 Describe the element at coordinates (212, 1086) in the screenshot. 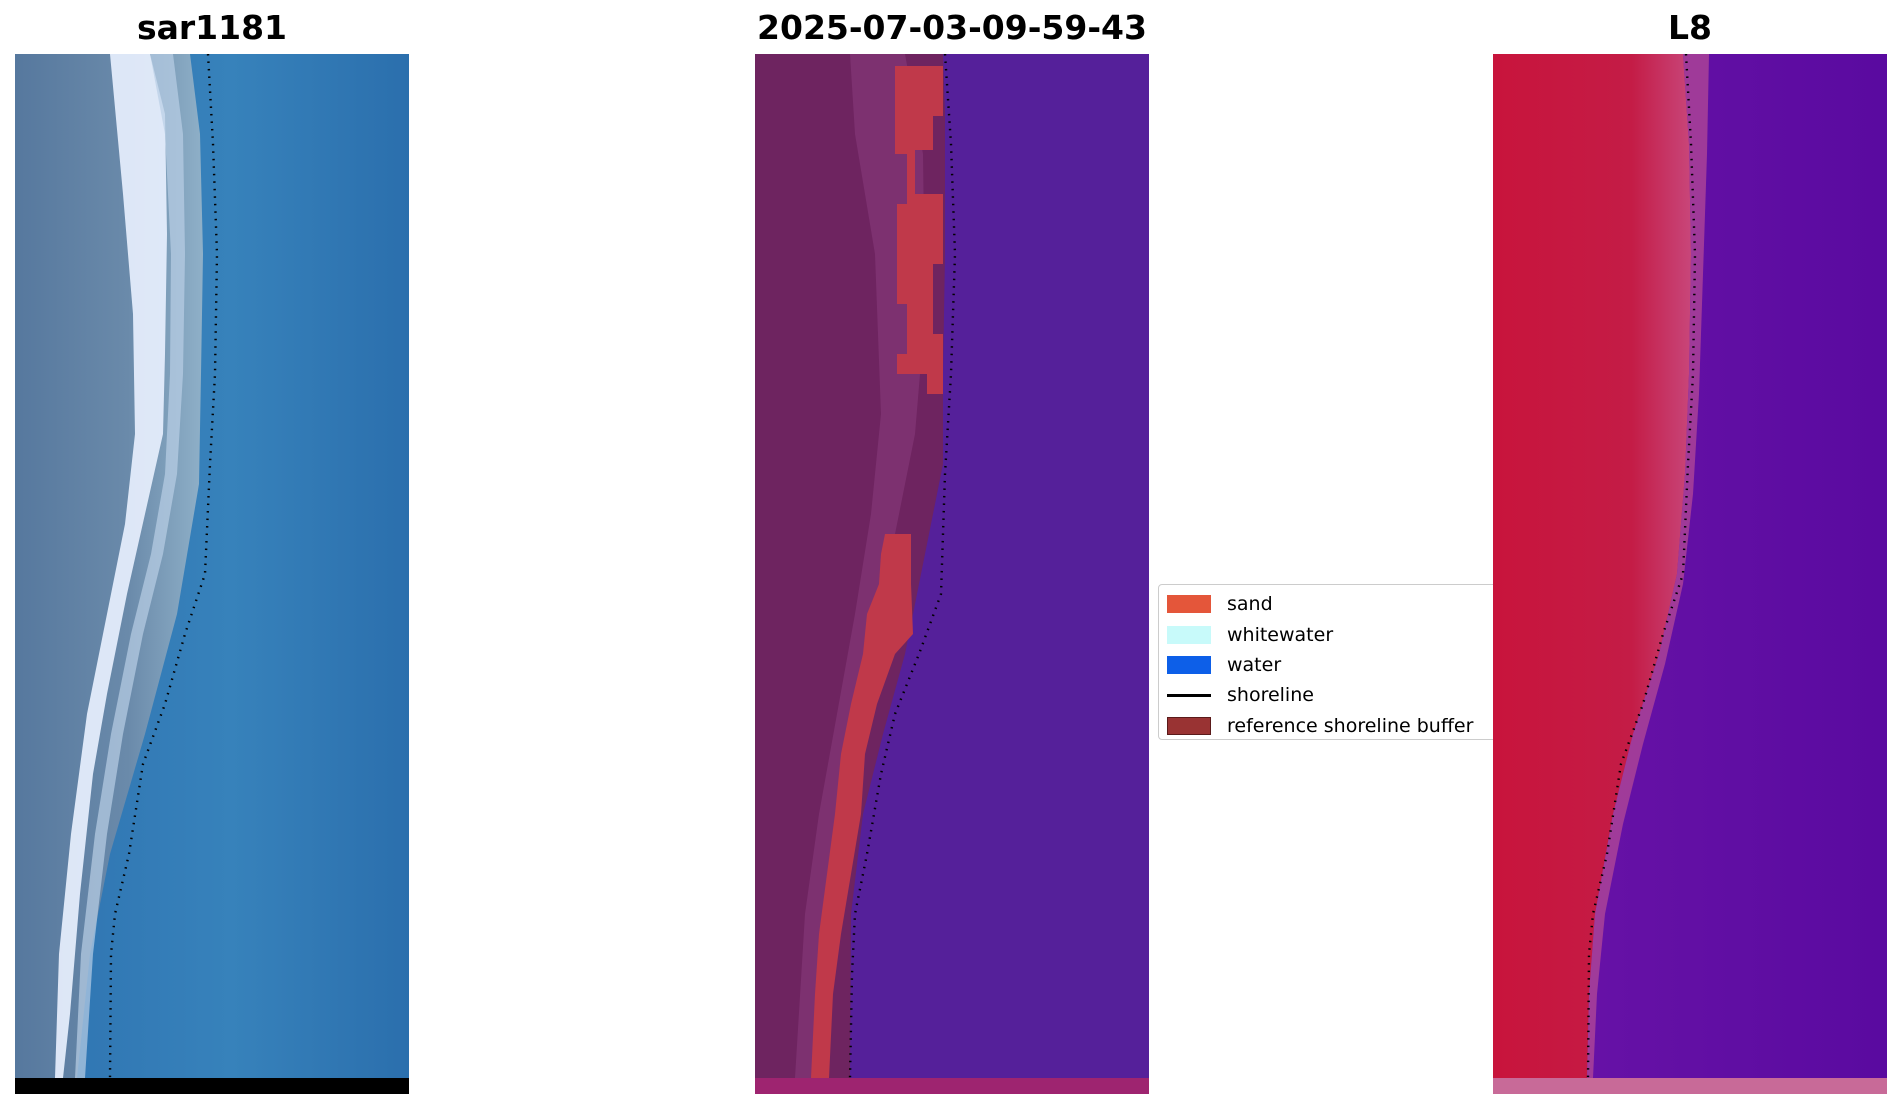

I see `rgb-bottom-strip` at that location.